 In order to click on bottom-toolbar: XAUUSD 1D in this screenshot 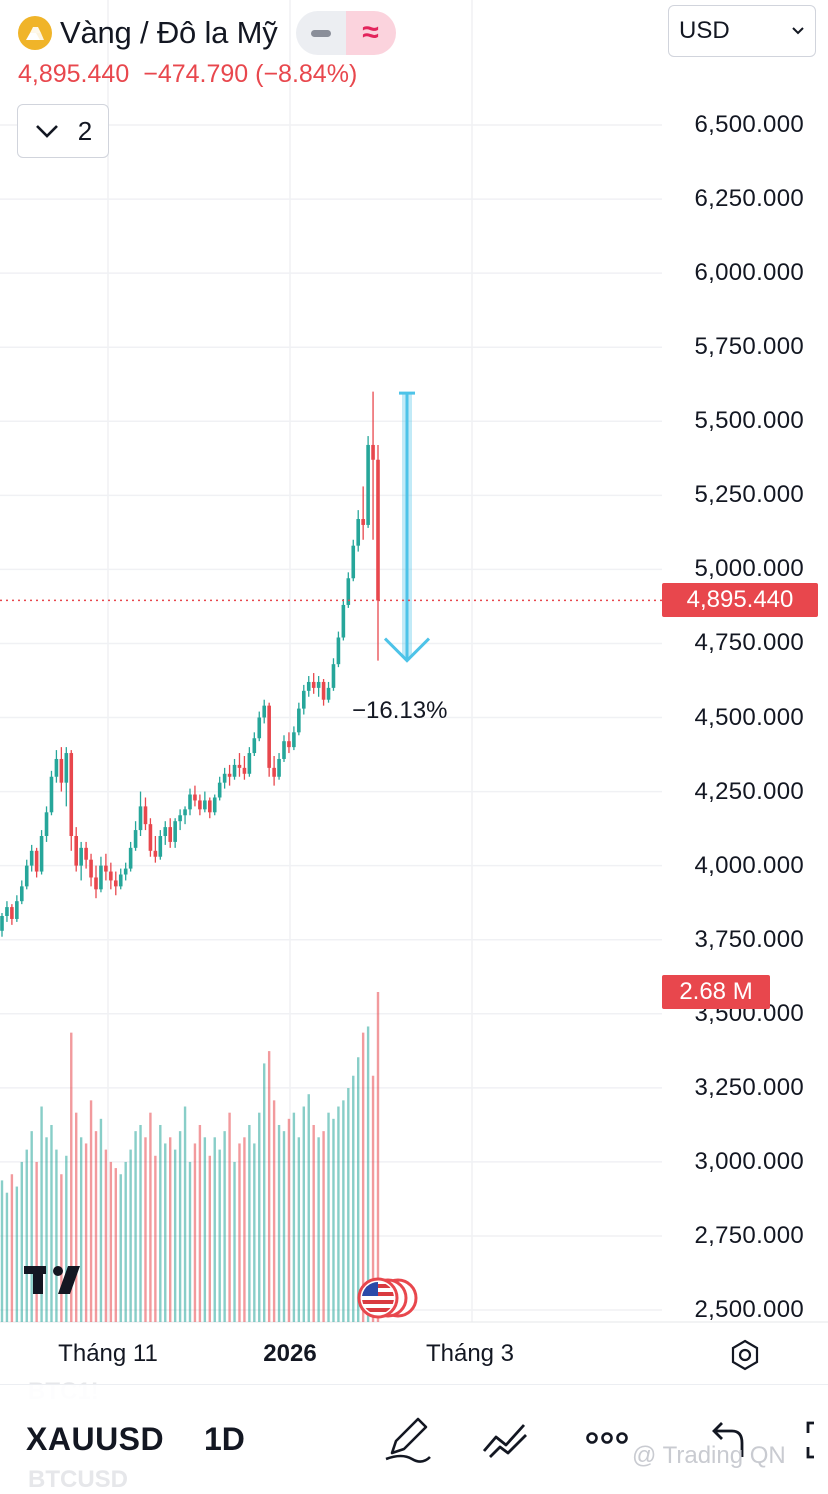, I will do `click(414, 1432)`.